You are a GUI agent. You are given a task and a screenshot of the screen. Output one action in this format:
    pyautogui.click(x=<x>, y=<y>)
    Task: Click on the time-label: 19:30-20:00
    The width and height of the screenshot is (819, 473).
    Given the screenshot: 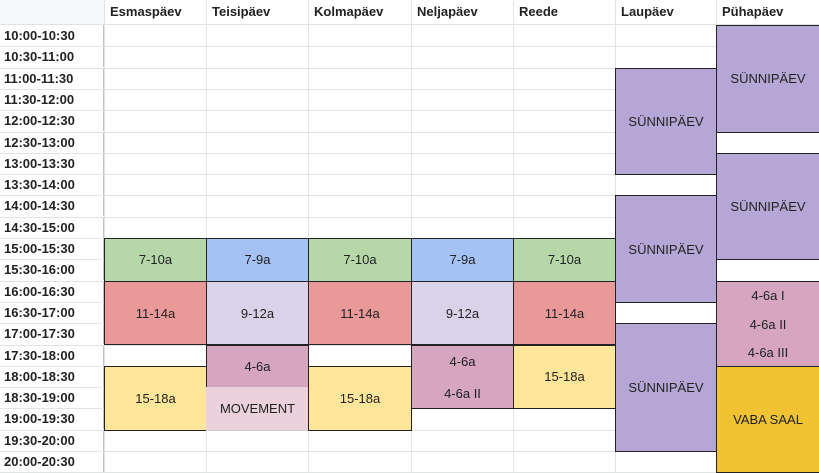 What is the action you would take?
    pyautogui.click(x=39, y=440)
    